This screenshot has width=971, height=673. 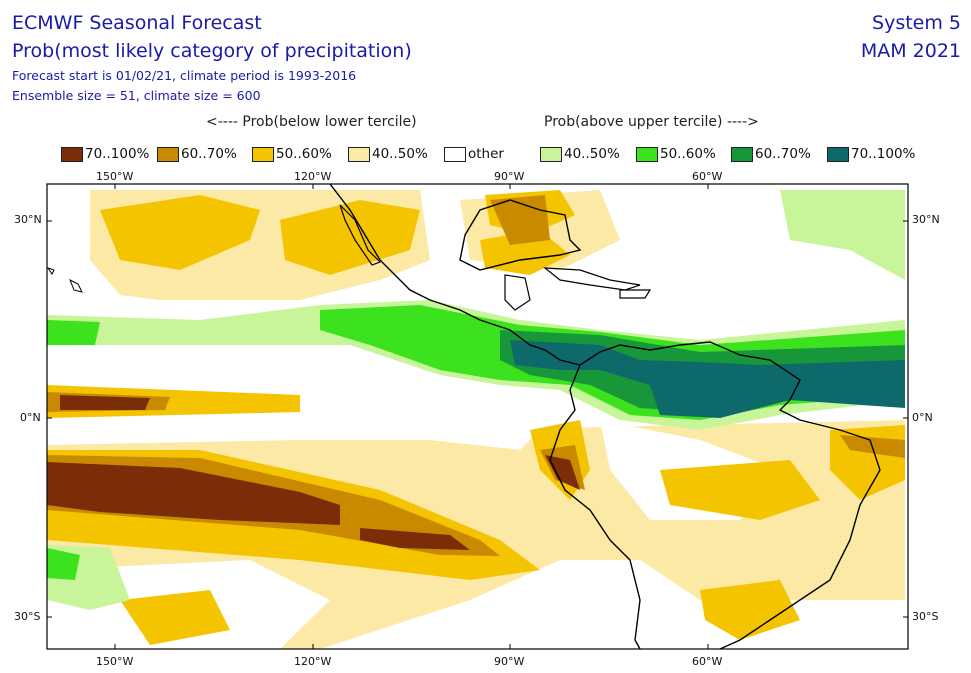 I want to click on ensemble-info: Ensemble size = 51, climate size = 600, so click(x=136, y=95).